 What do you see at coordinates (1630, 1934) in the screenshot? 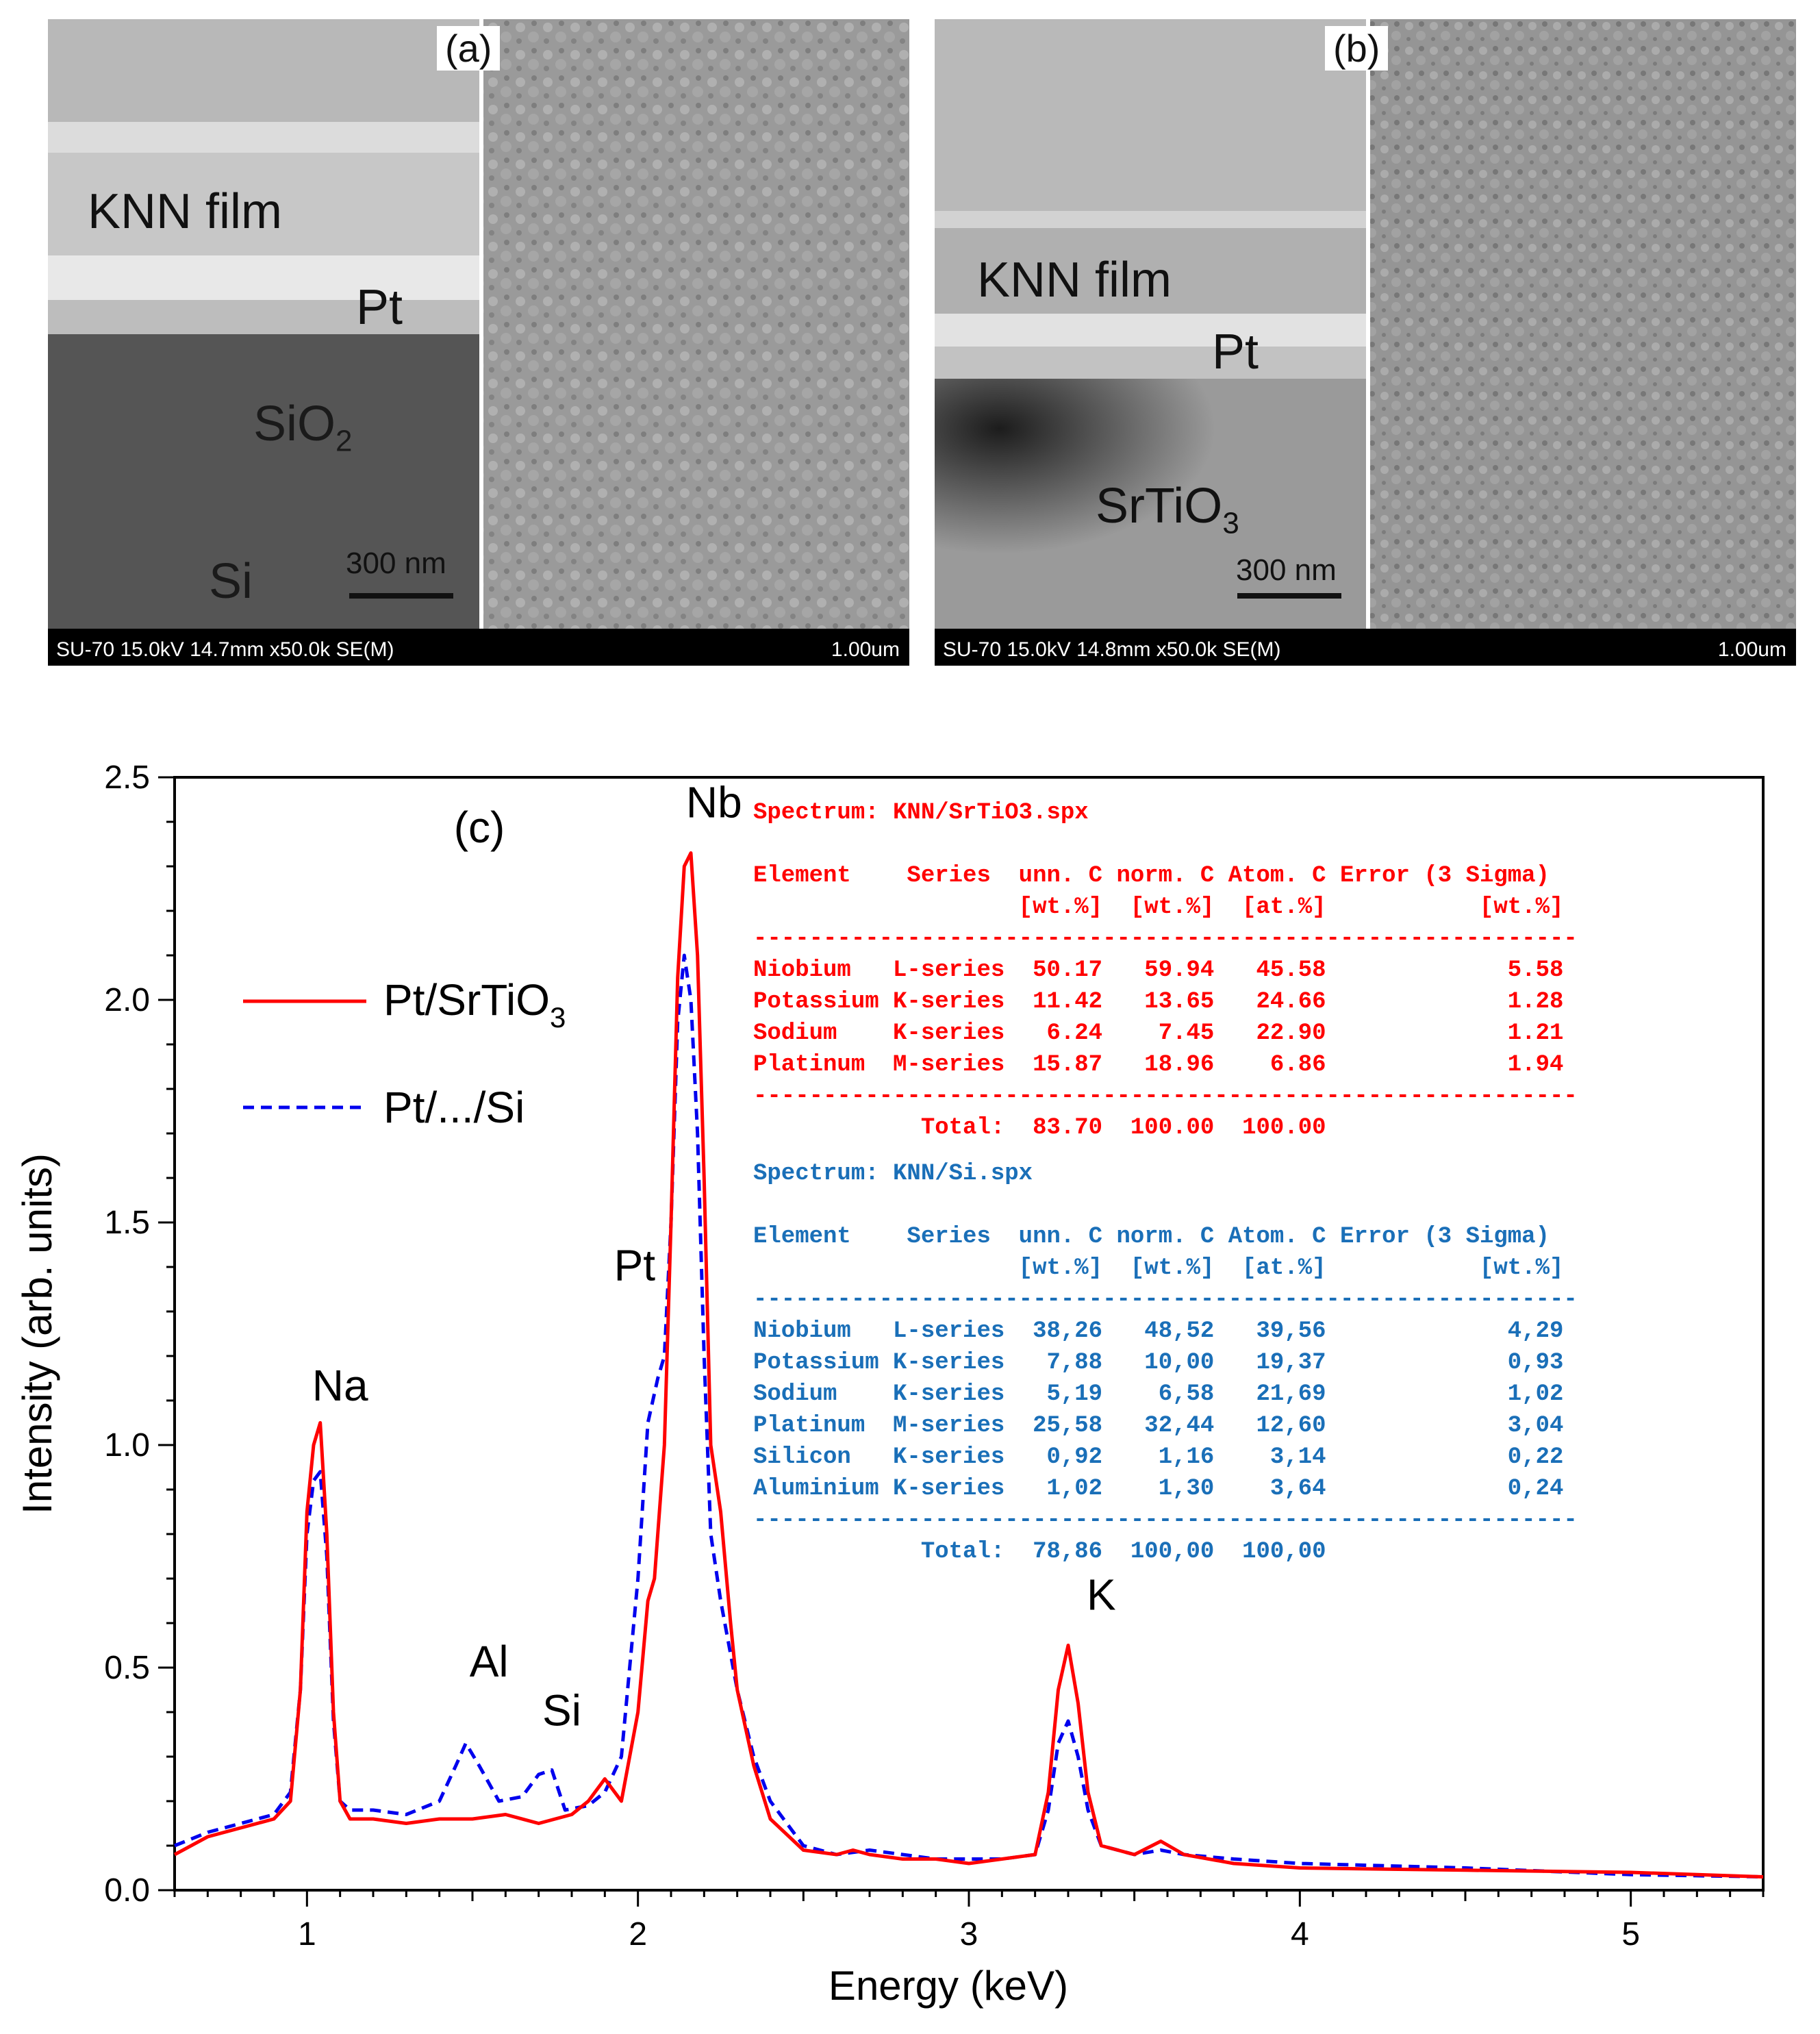
I see `x-tick-label: 5` at bounding box center [1630, 1934].